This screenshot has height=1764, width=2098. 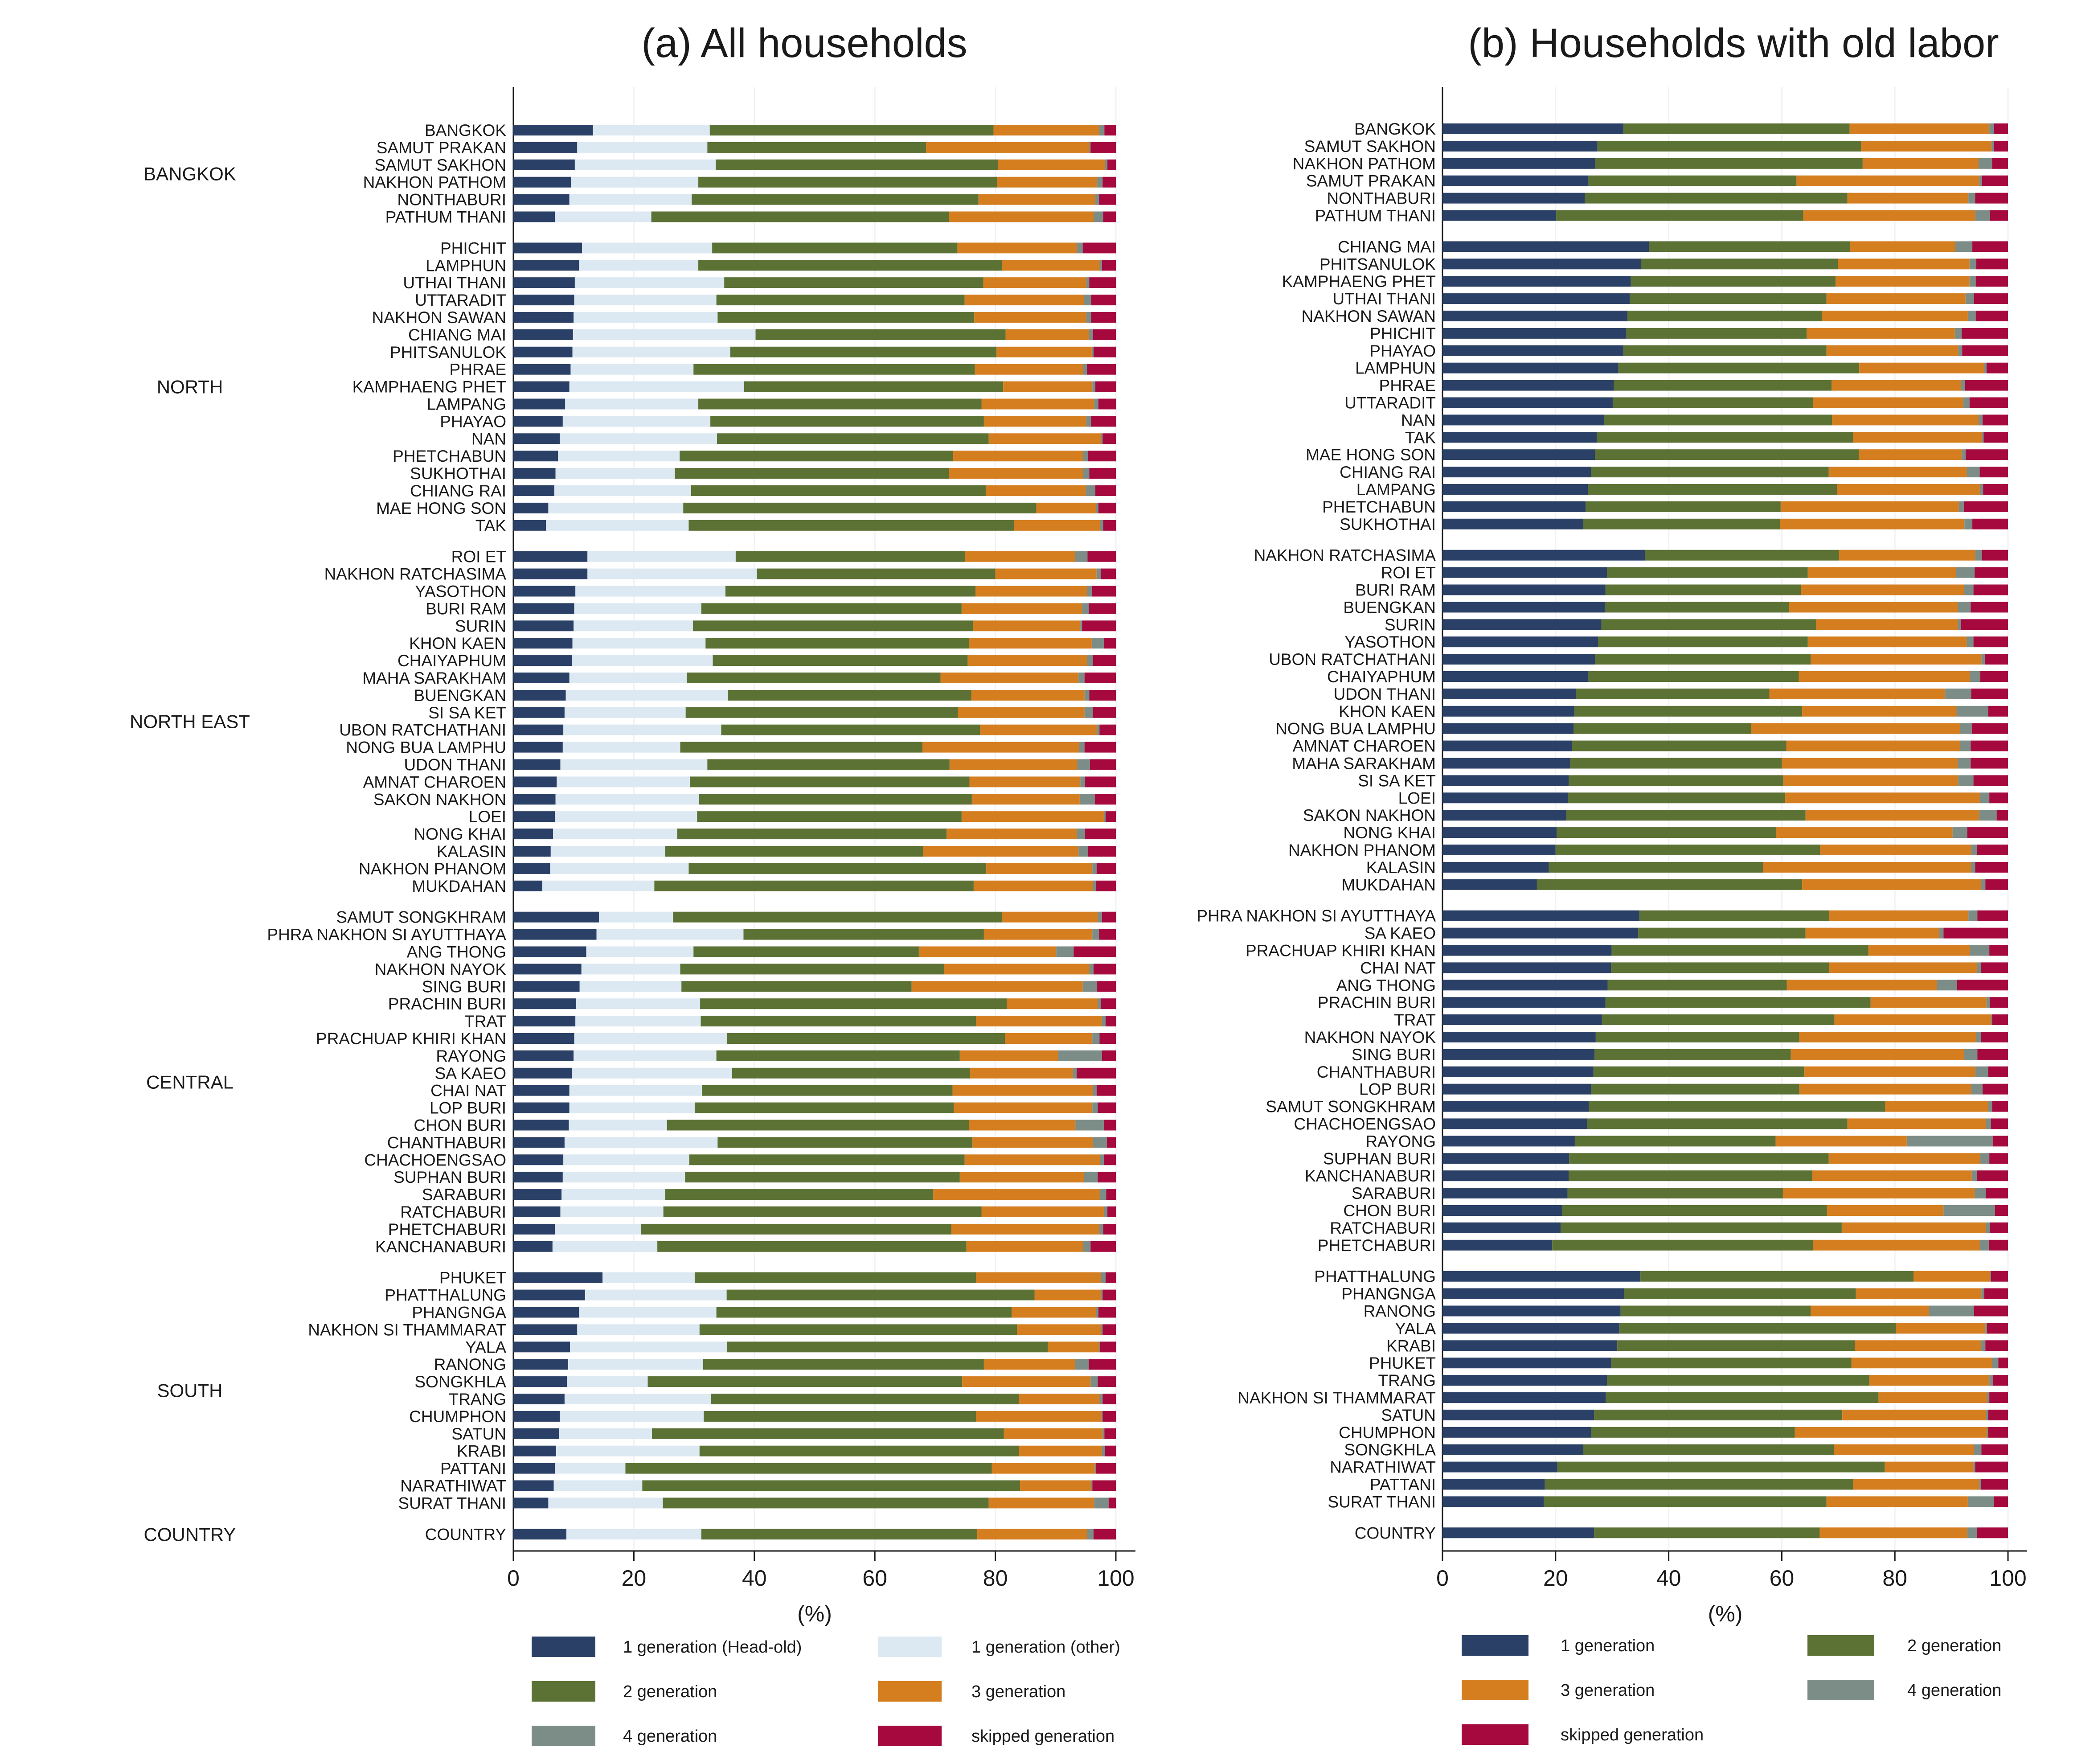 I want to click on bar-row-phetchaburi: PHETCHABURI, so click(x=752, y=1229).